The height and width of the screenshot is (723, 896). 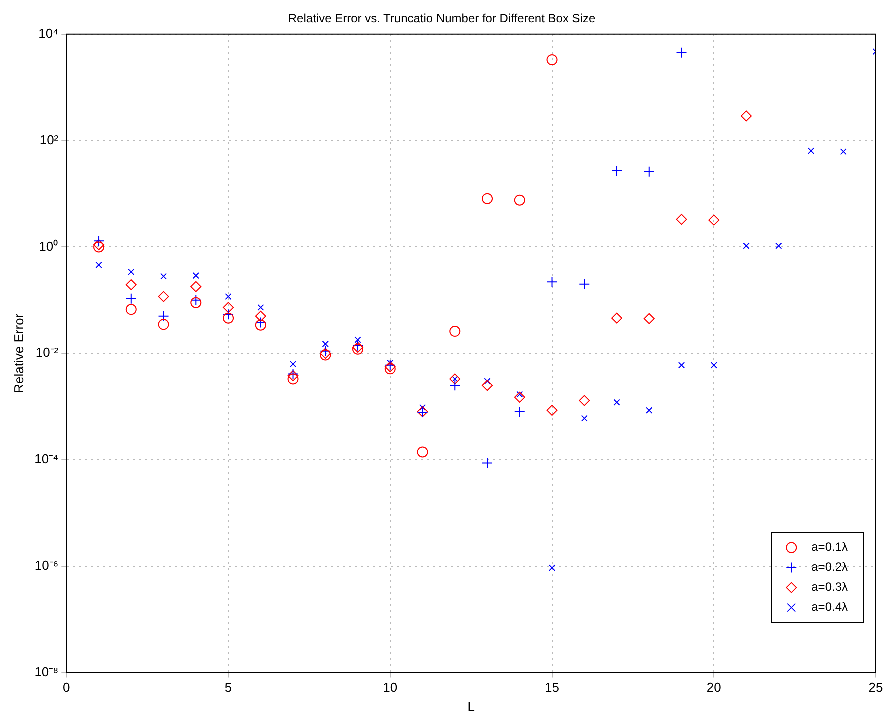 I want to click on y-tick-label: 10⁴, so click(x=48, y=33).